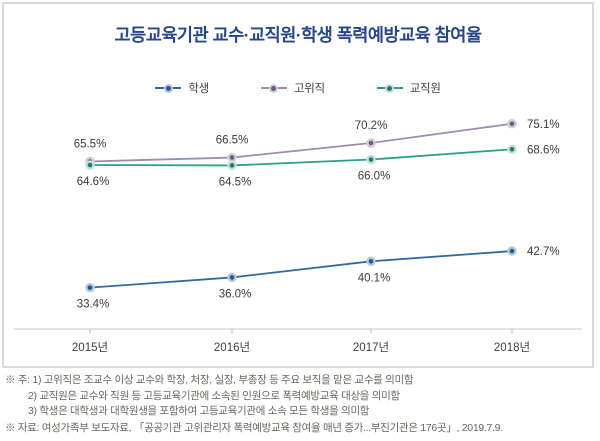 This screenshot has height=441, width=600. Describe the element at coordinates (292, 88) in the screenshot. I see `legend-item-senior: 고위직` at that location.